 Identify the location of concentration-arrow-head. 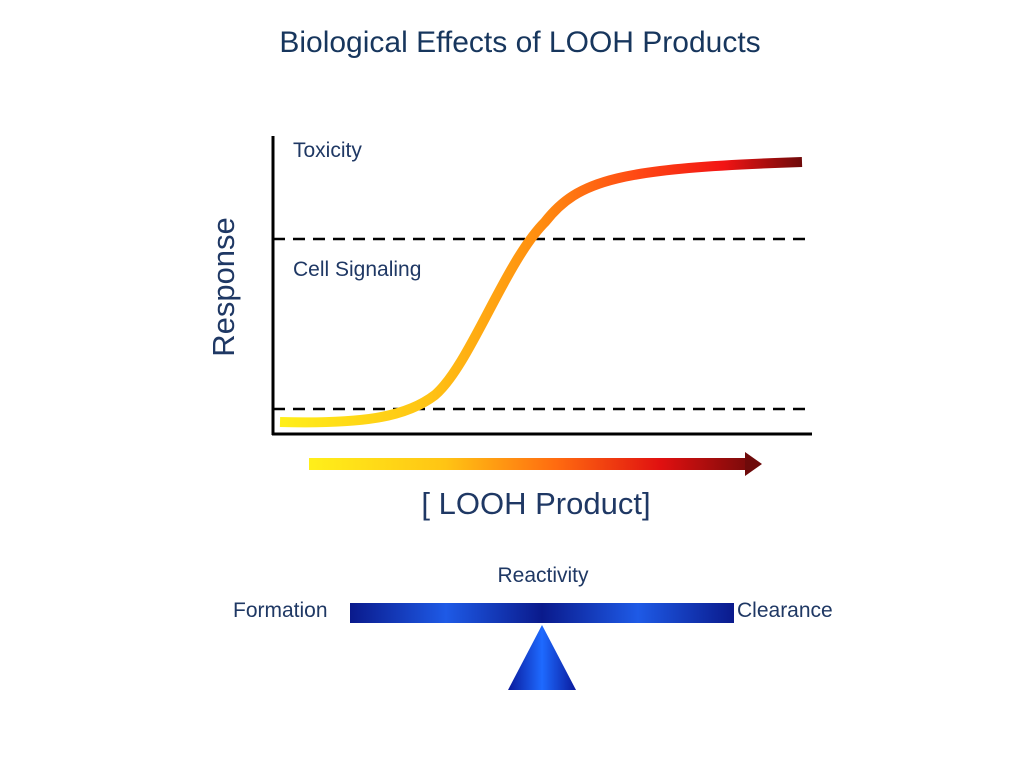
(753, 464).